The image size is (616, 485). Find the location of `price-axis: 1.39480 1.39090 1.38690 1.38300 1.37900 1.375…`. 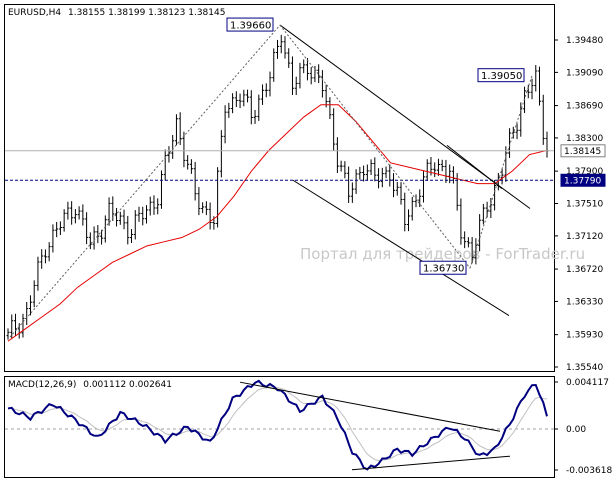

price-axis: 1.39480 1.39090 1.38690 1.38300 1.37900 1.375… is located at coordinates (583, 256).